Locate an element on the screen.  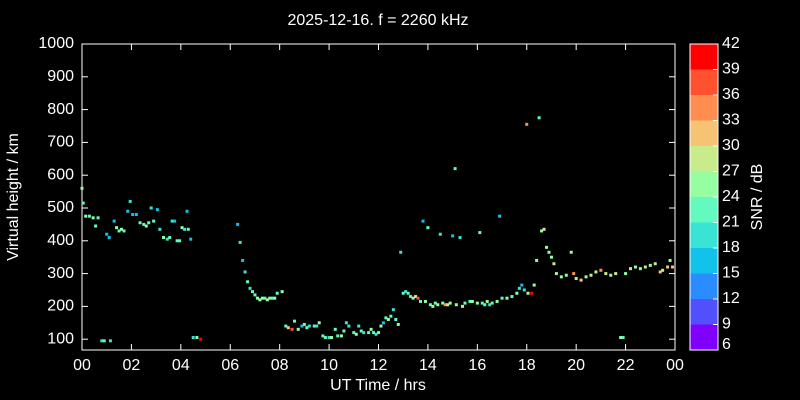
y-tick-label: 1000 is located at coordinates (56, 43).